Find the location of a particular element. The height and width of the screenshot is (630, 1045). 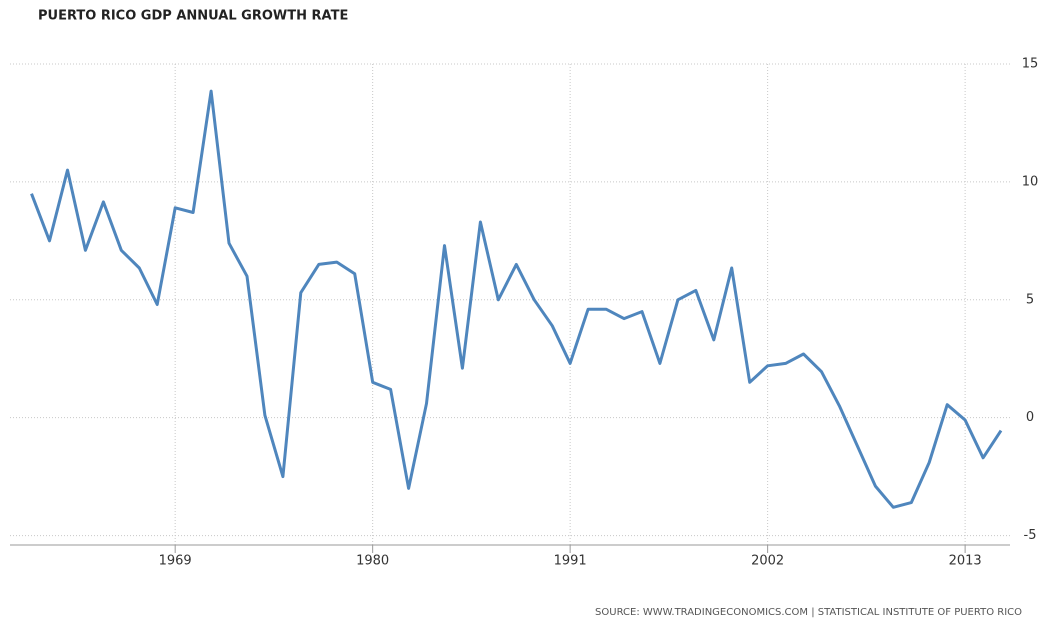

x-tick-label: 2013 is located at coordinates (965, 561).